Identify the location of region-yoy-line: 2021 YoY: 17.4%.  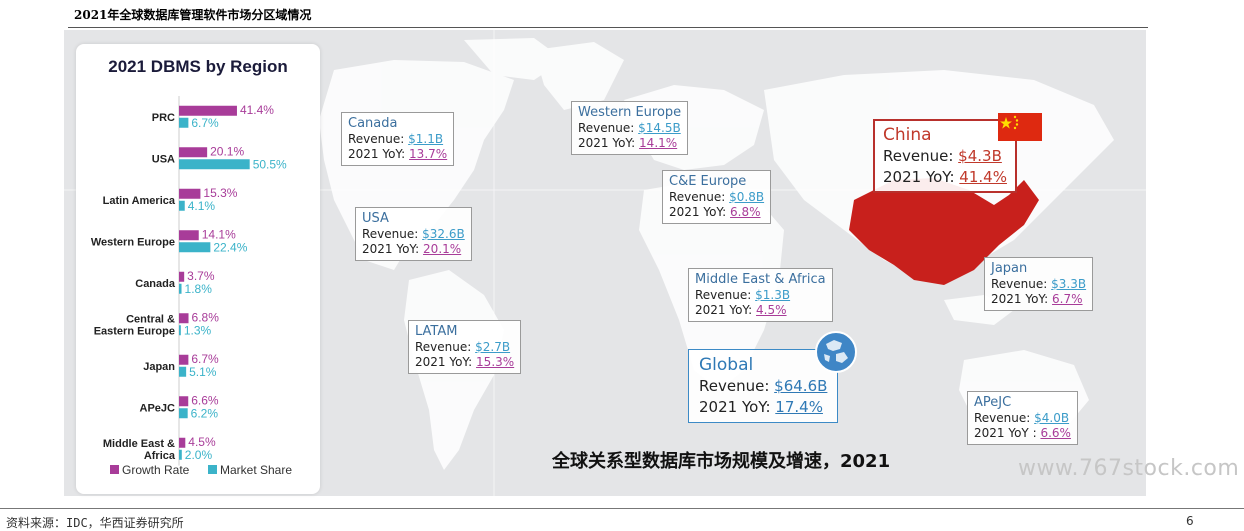
(763, 407).